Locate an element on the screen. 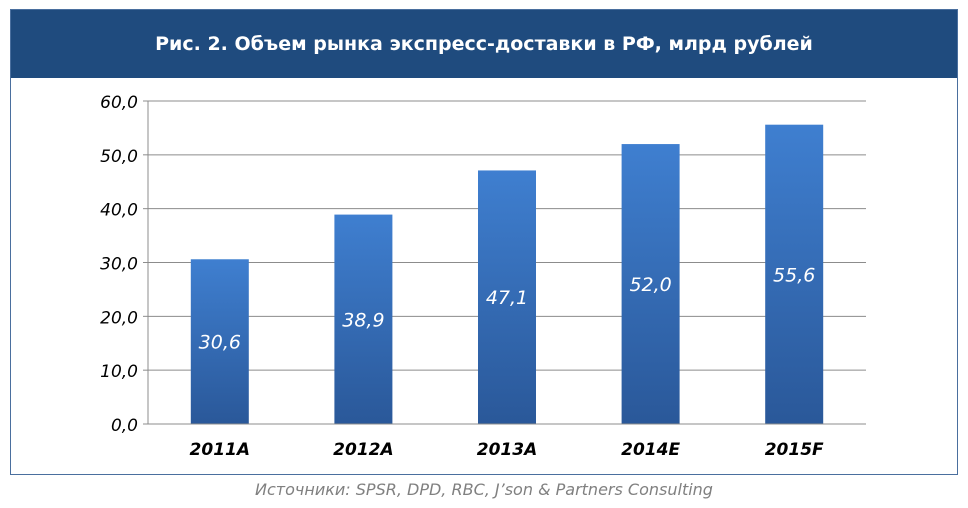  data-label: 38,9 is located at coordinates (363, 320).